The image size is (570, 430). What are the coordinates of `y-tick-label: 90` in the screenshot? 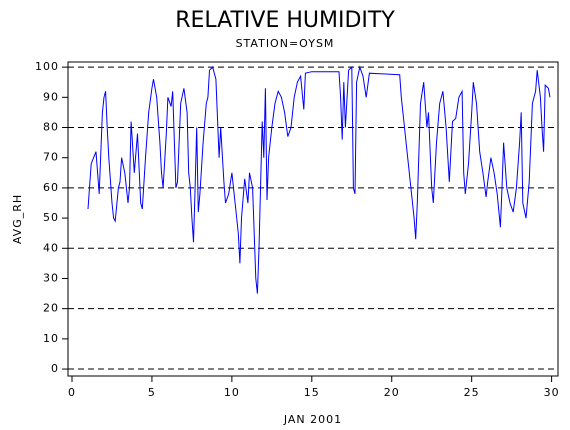 It's located at (51, 96).